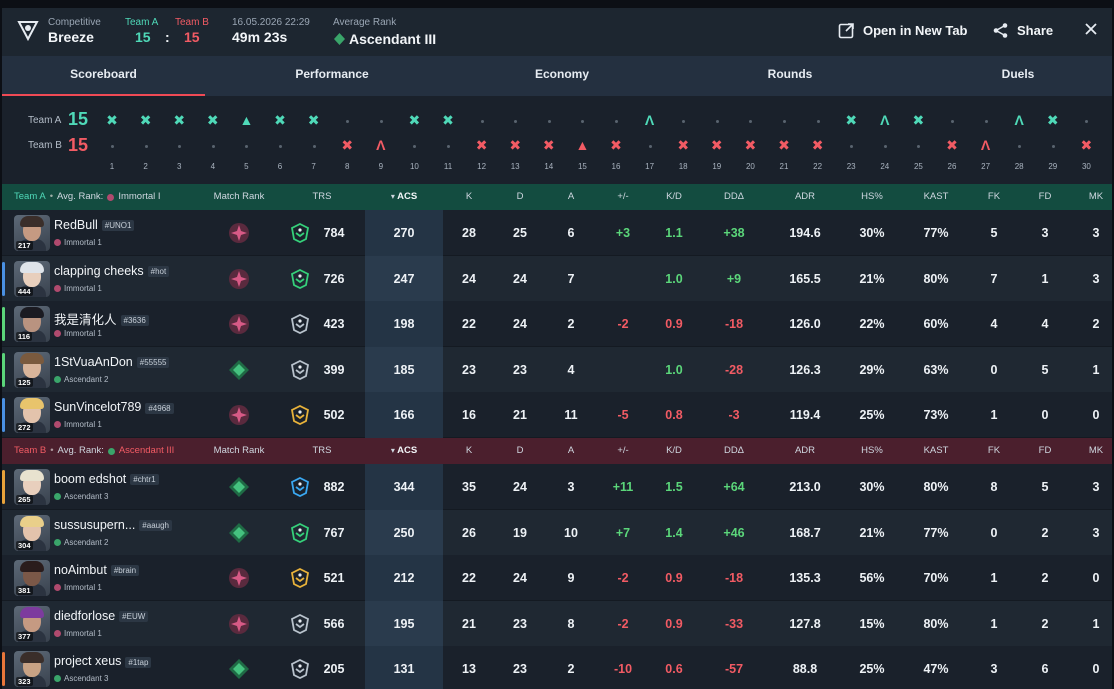  I want to click on tab-scoreboard: Scoreboard, so click(103, 76).